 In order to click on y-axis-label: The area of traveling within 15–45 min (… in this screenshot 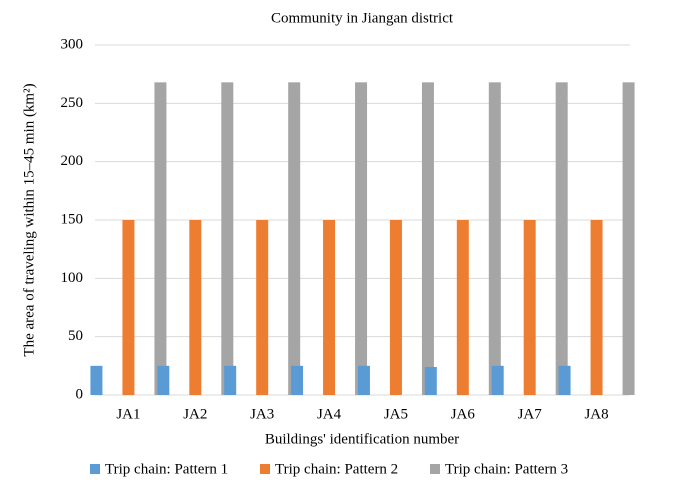, I will do `click(29, 219)`.